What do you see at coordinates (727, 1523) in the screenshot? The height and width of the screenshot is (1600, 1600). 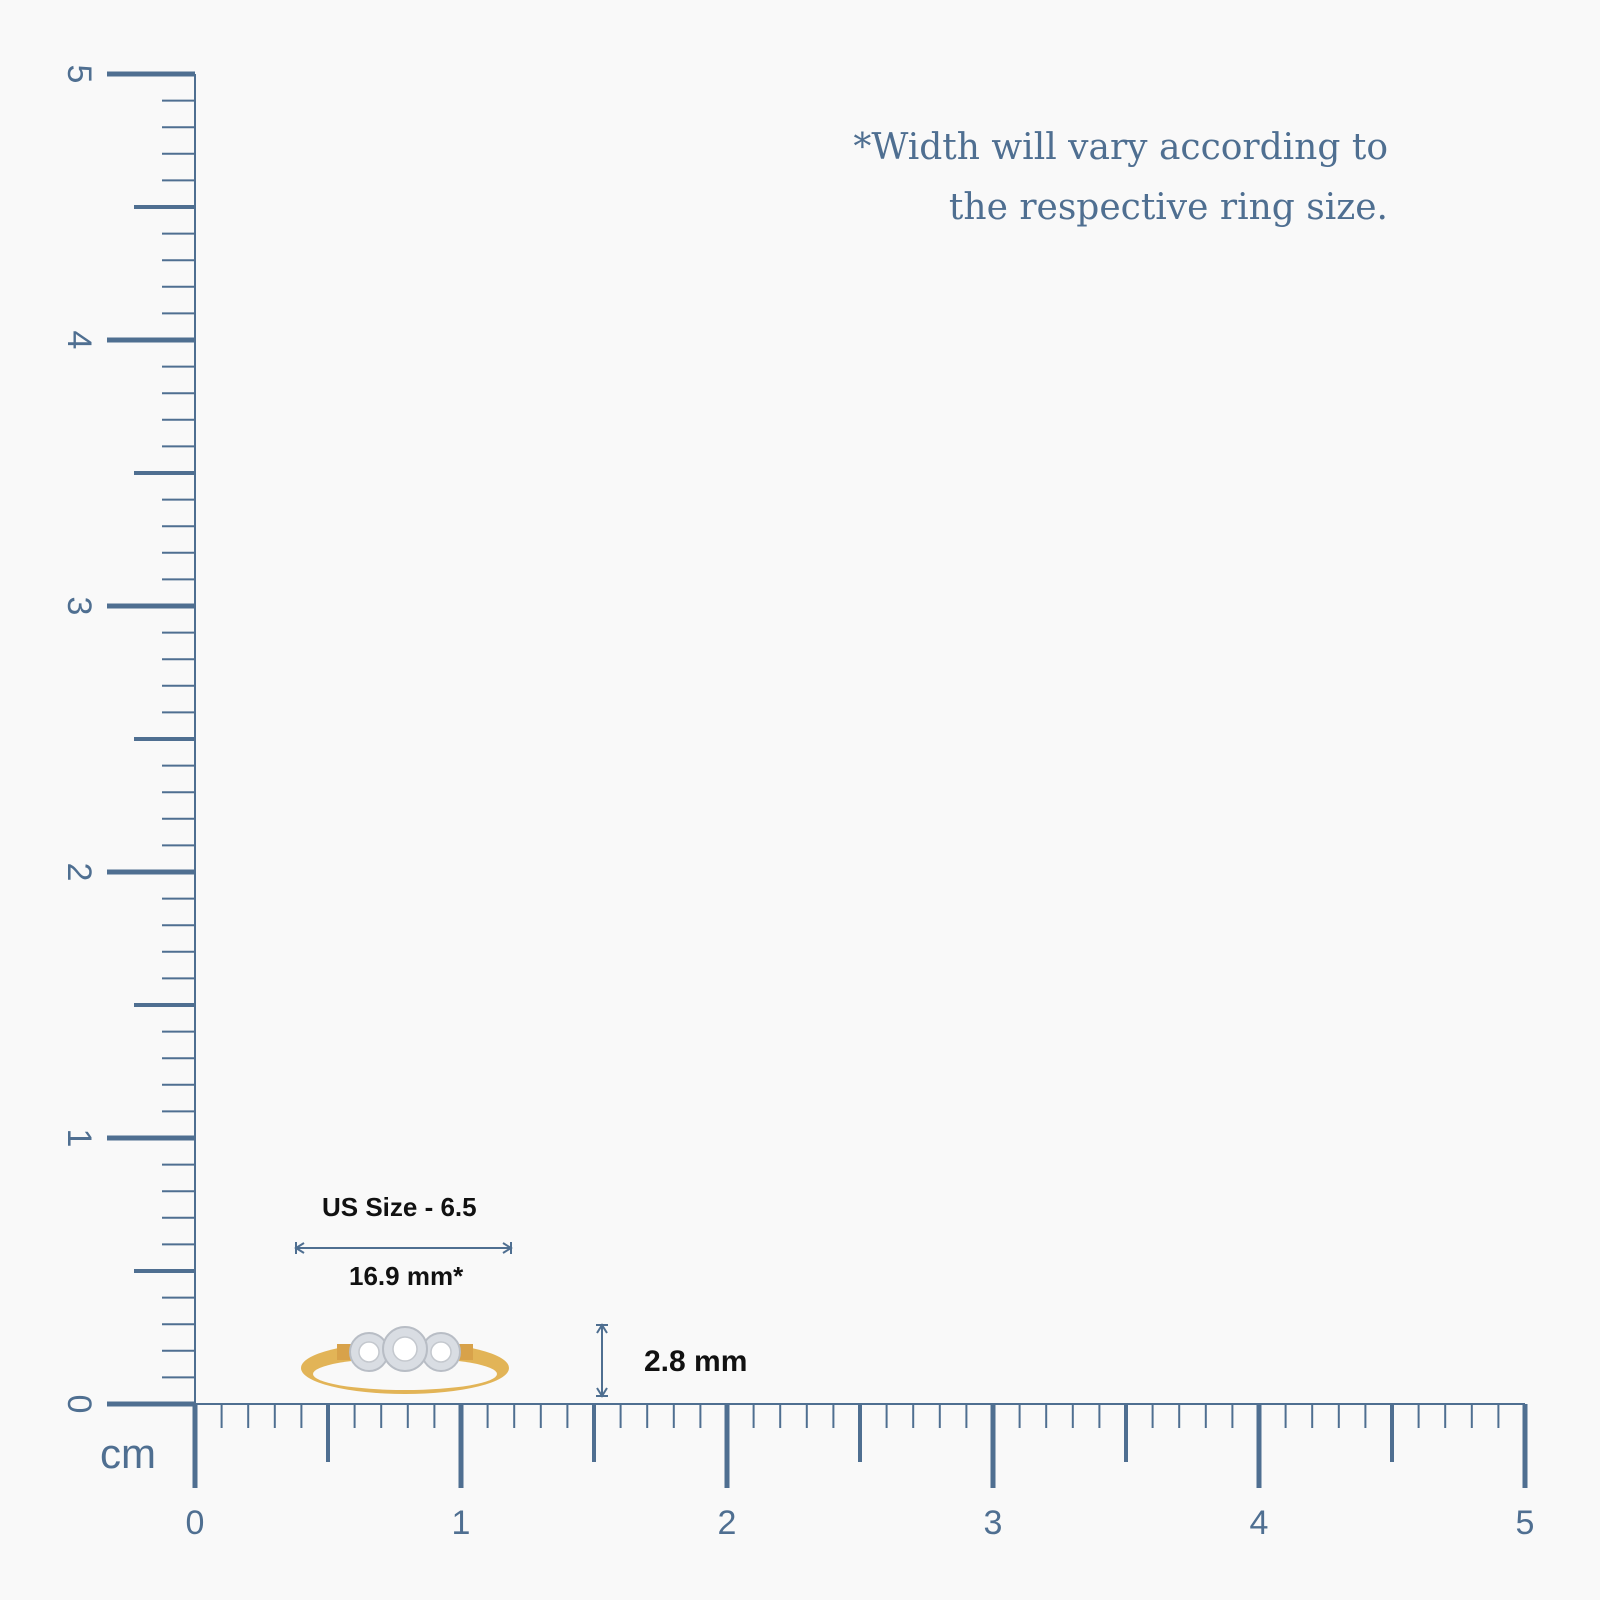 I see `horizontal-ruler-label: 2` at bounding box center [727, 1523].